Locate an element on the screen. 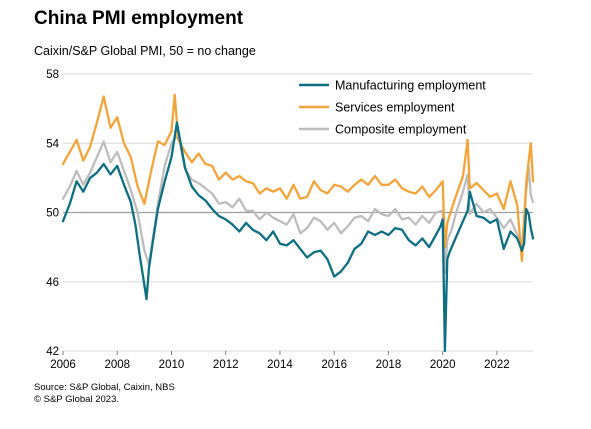 The width and height of the screenshot is (591, 429). x-tick-label: 2012 is located at coordinates (226, 365).